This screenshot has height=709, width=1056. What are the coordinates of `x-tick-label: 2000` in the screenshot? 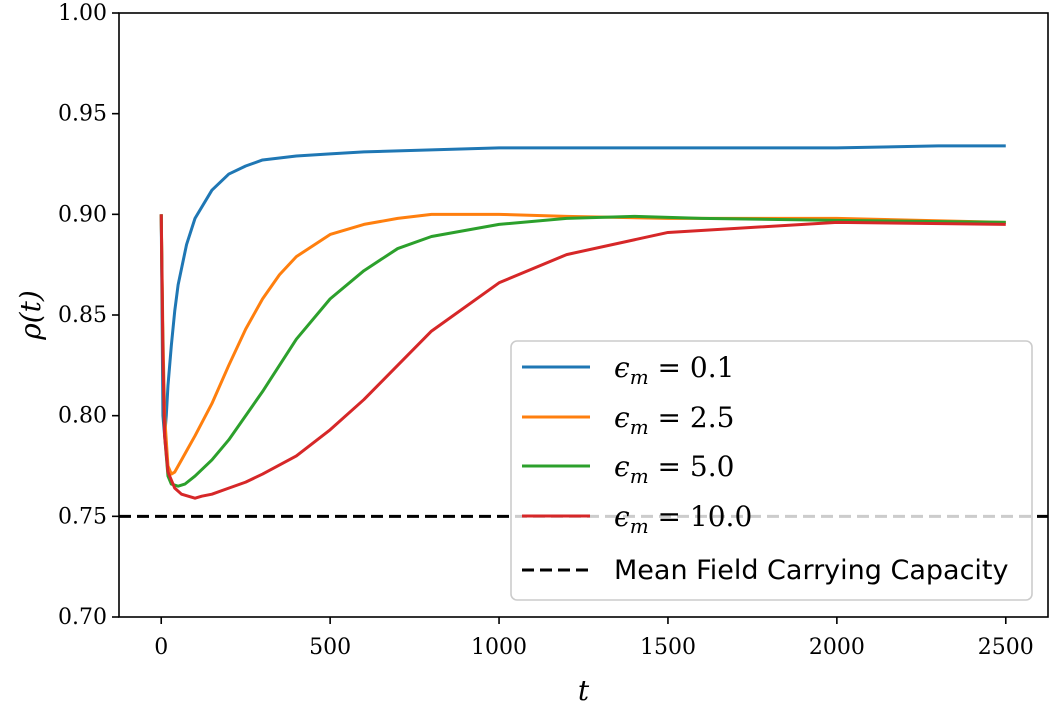 It's located at (837, 647).